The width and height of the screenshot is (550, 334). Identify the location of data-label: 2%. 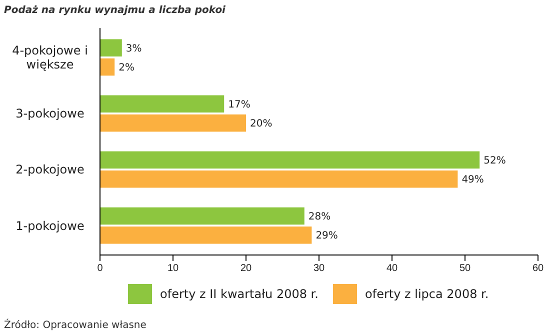
(126, 68).